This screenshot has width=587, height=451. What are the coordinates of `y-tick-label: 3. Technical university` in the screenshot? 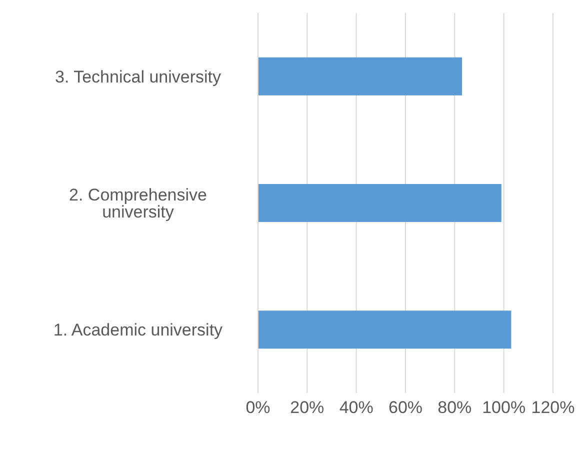 It's located at (138, 76).